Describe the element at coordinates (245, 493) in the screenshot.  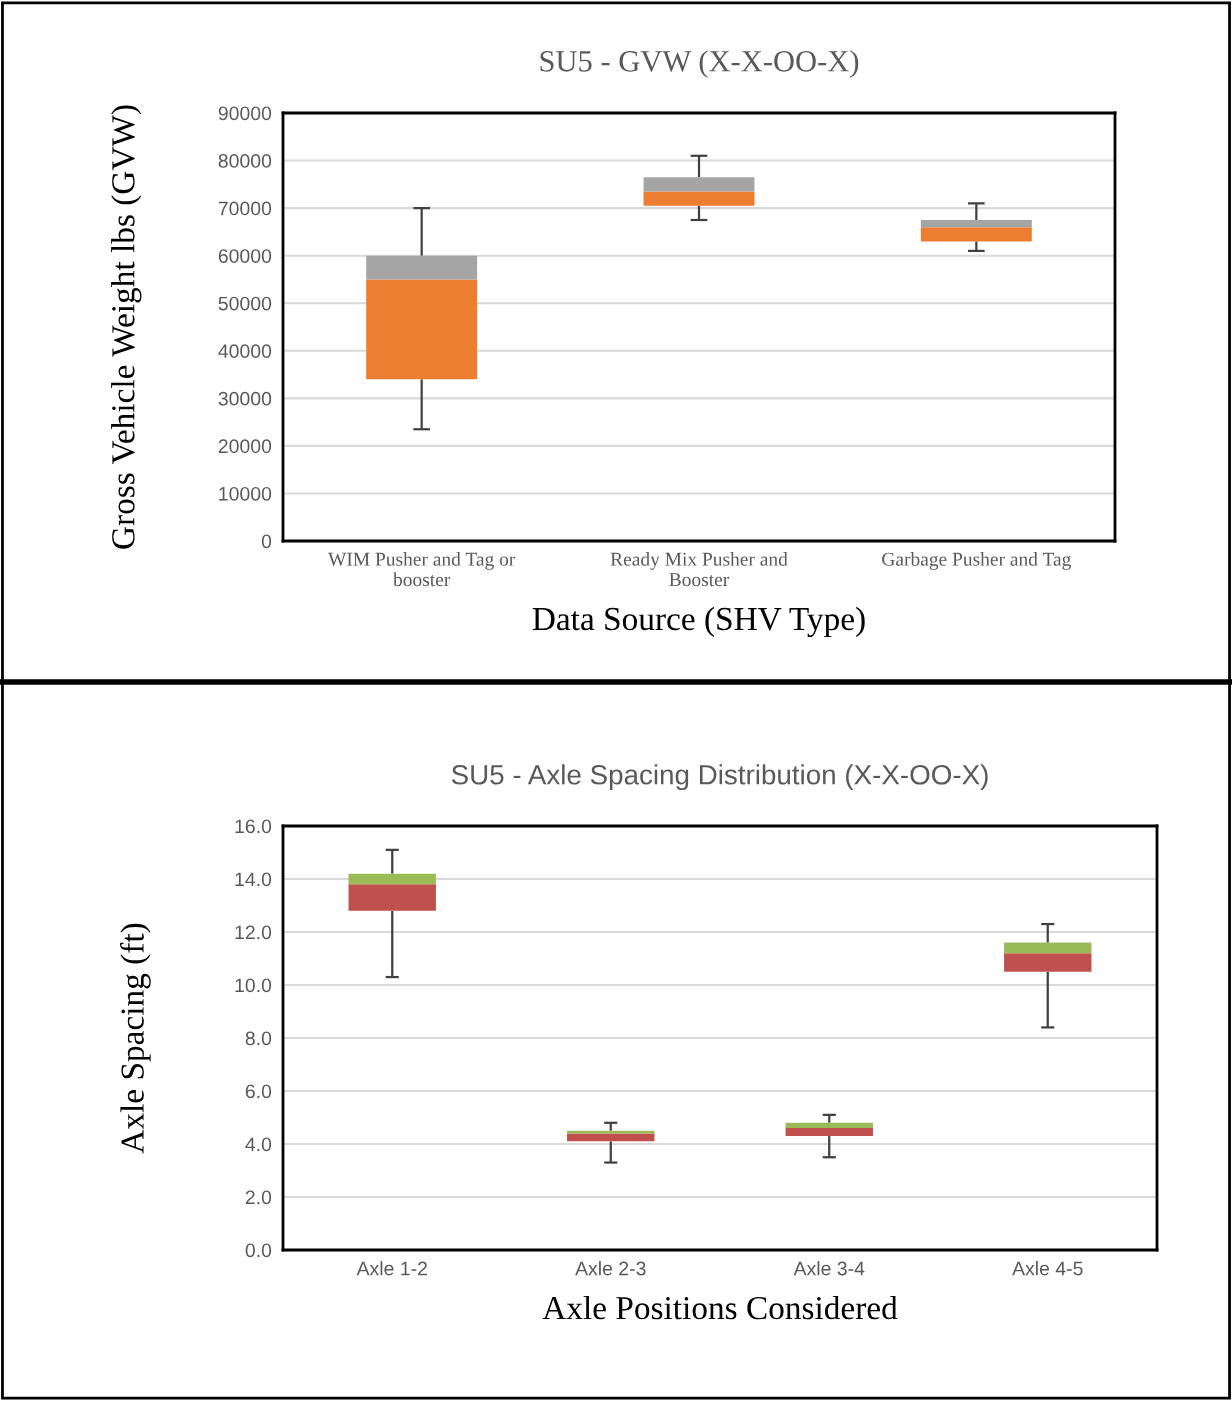
I see `y-tick-label: 10000` at that location.